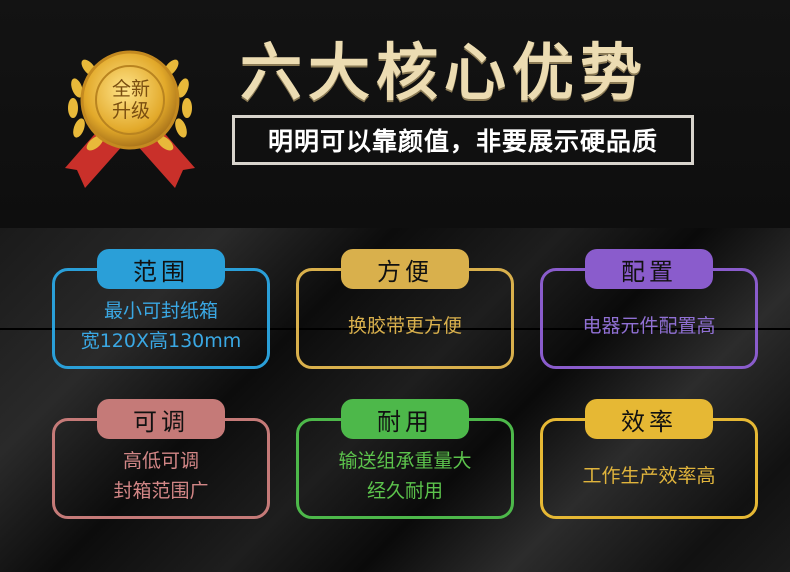 The image size is (790, 572). Describe the element at coordinates (404, 490) in the screenshot. I see `feature-description: 经久耐用` at that location.